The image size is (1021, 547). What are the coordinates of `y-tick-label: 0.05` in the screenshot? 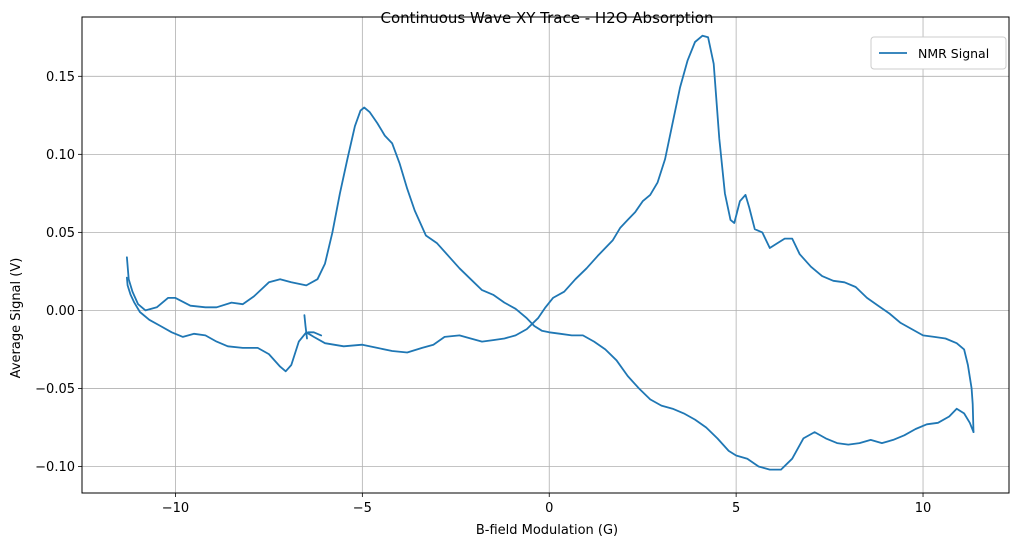 It's located at (60, 233).